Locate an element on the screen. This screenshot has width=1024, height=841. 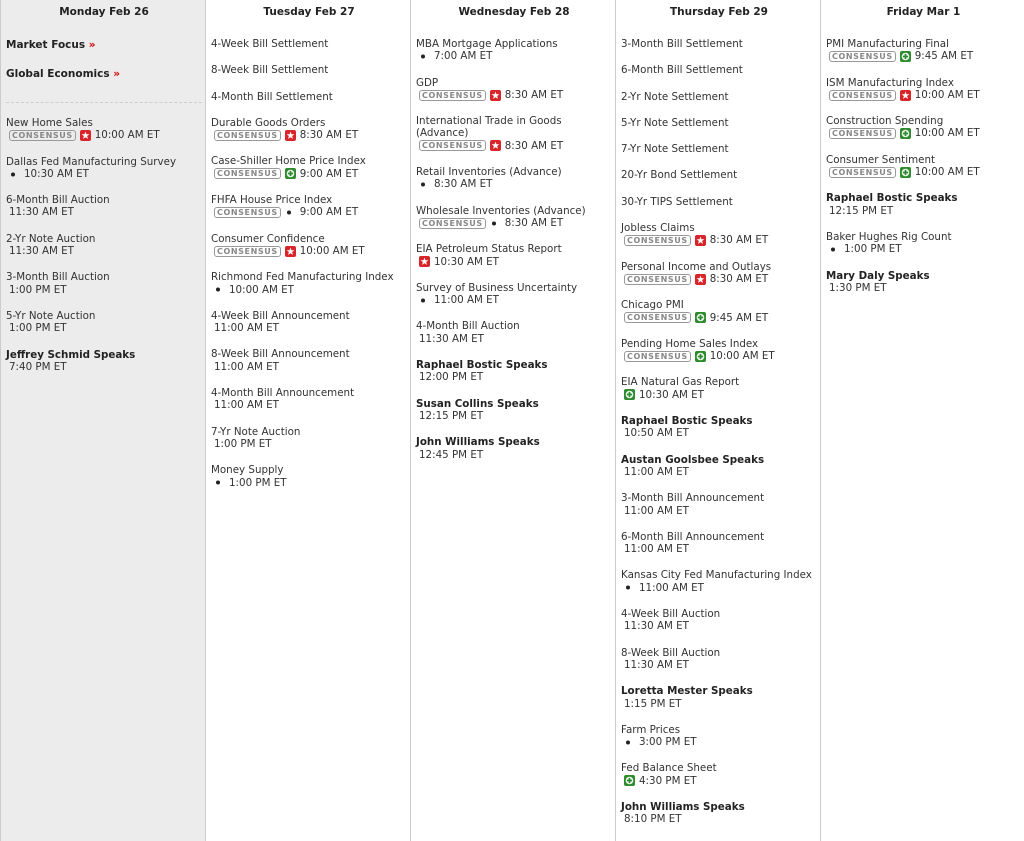
event-name: MBA Mortgage Applications is located at coordinates (487, 44).